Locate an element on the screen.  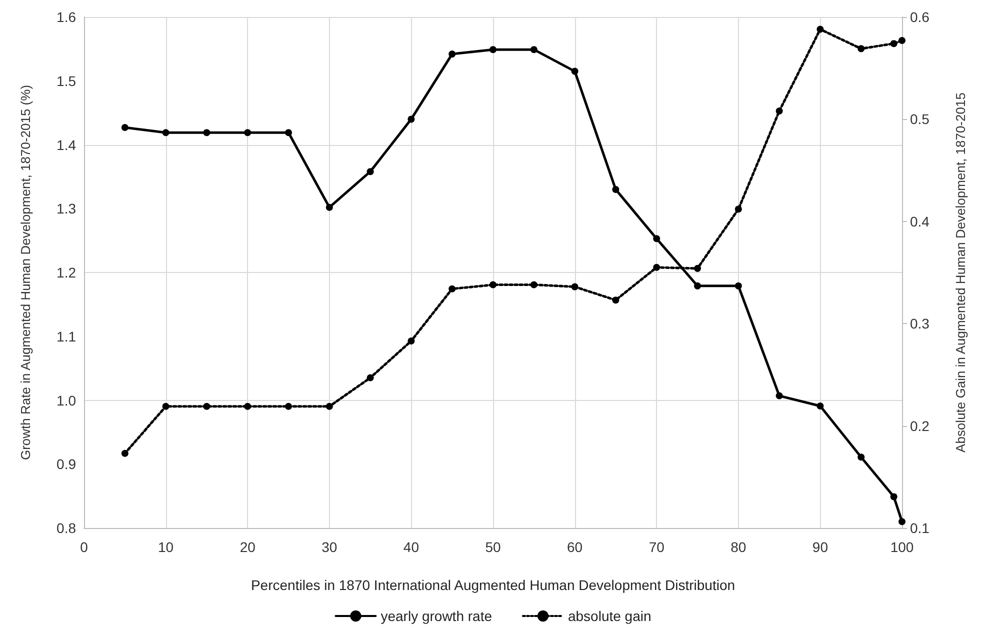
y-tick-label: 0.9 is located at coordinates (66, 464).